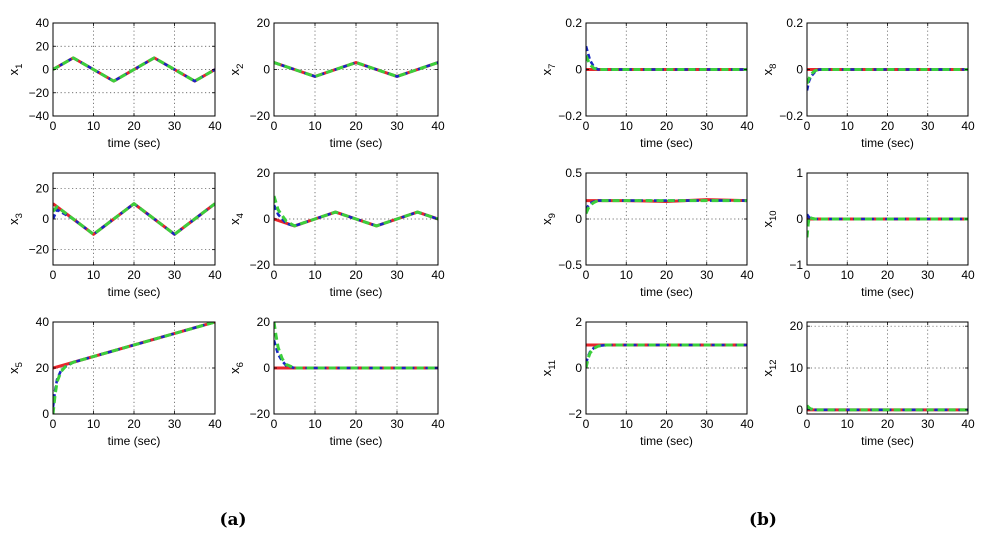  I want to click on y-axis-label: x6, so click(236, 368).